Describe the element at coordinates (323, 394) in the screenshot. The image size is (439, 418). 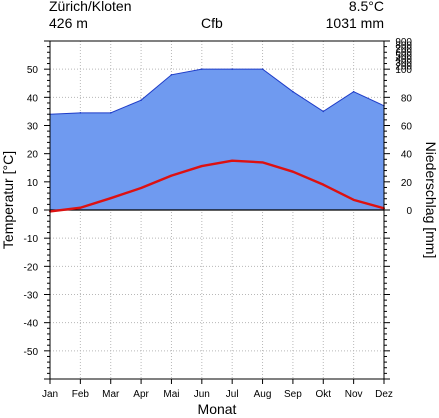
I see `month-tick-label: Okt` at that location.